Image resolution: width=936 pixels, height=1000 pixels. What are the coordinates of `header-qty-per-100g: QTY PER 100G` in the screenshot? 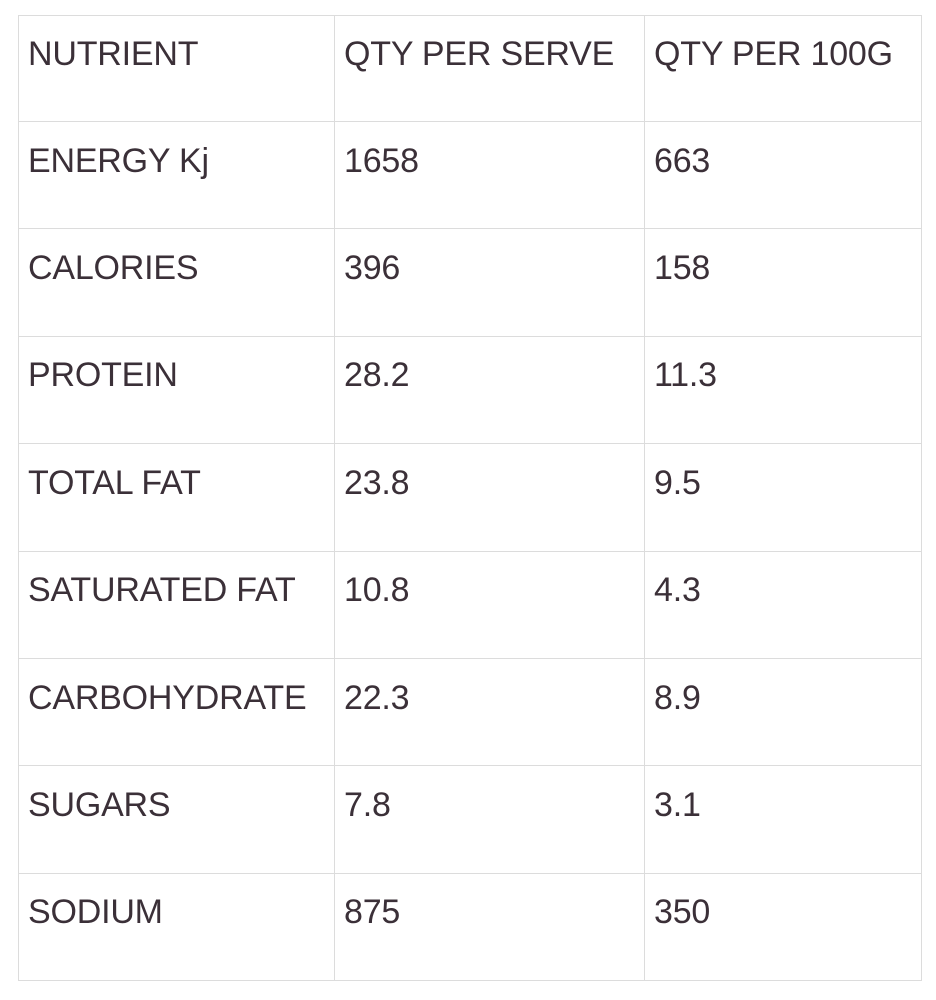 It's located at (783, 68).